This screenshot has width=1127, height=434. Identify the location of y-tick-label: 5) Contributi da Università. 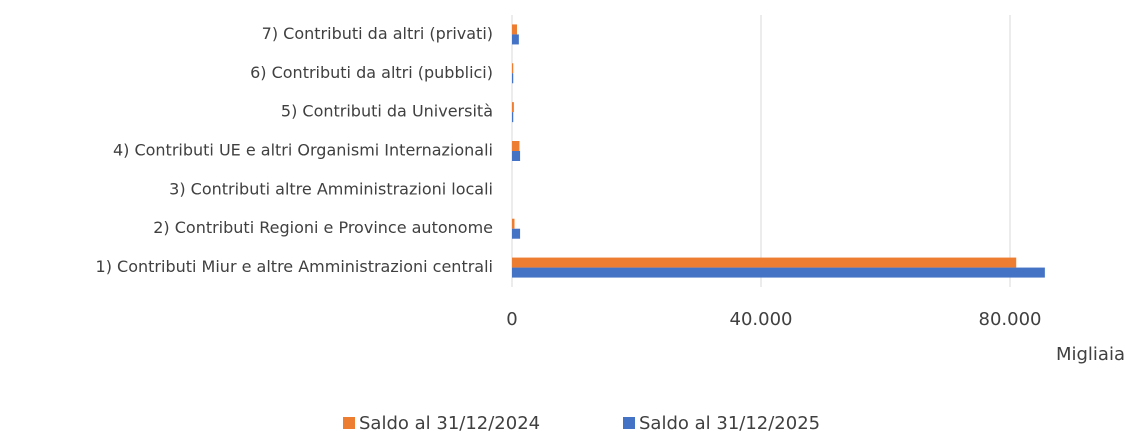
(387, 111).